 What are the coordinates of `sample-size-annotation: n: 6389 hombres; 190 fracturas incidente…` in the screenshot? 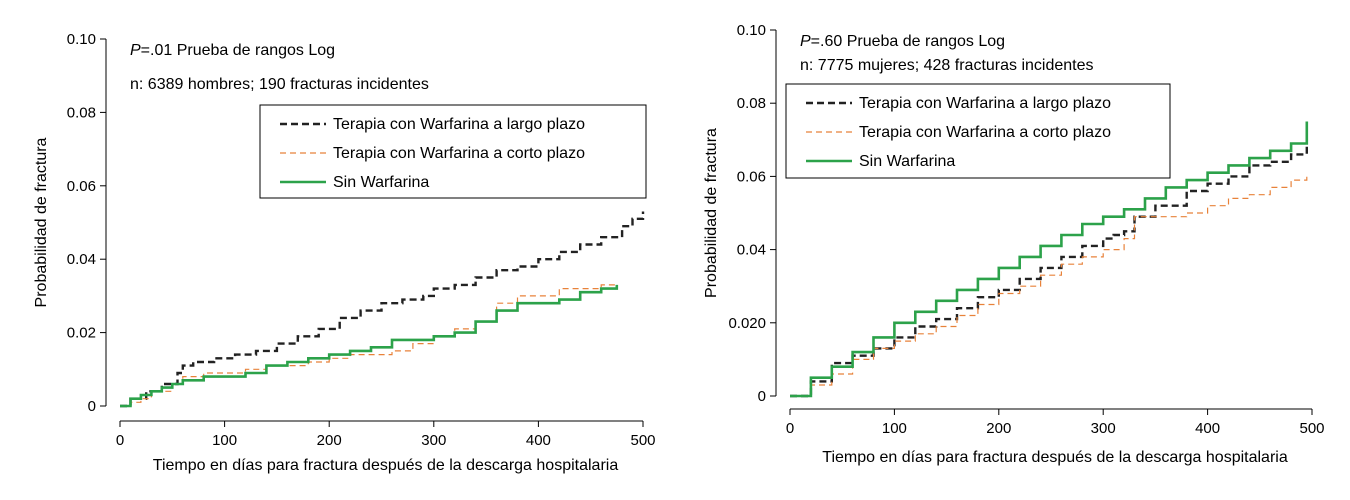 It's located at (279, 84).